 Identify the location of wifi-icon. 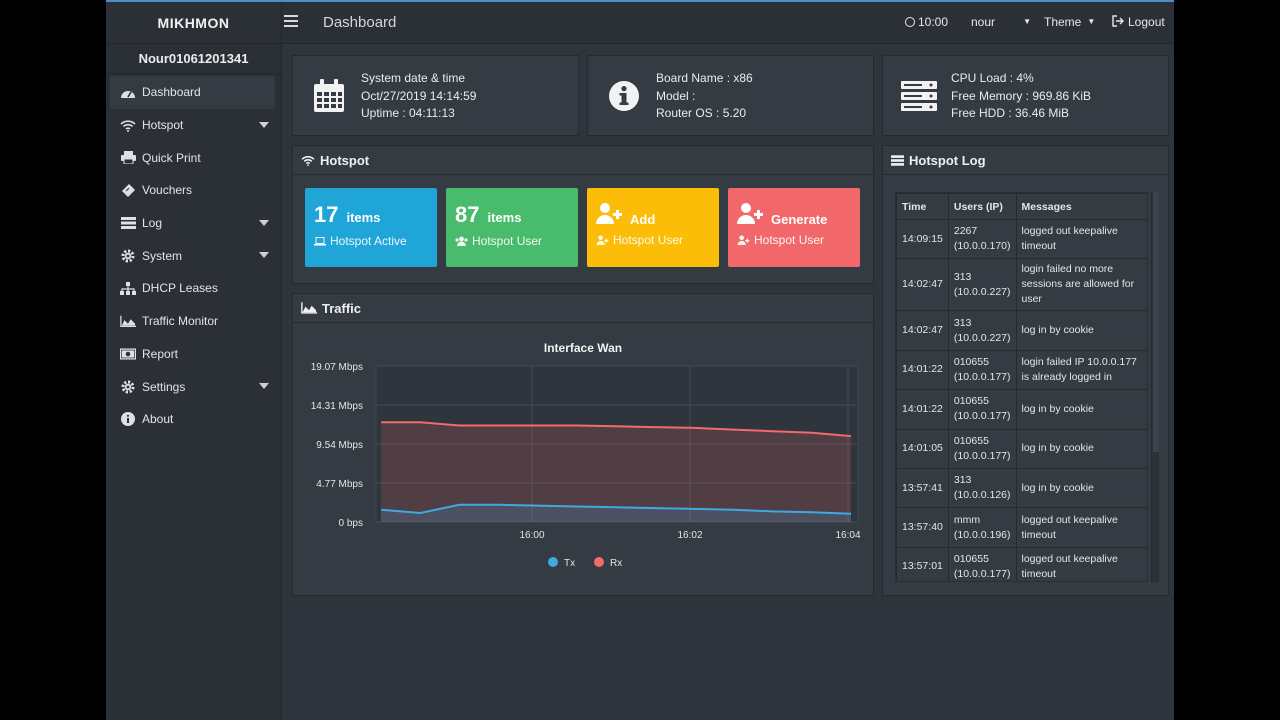
(128, 125).